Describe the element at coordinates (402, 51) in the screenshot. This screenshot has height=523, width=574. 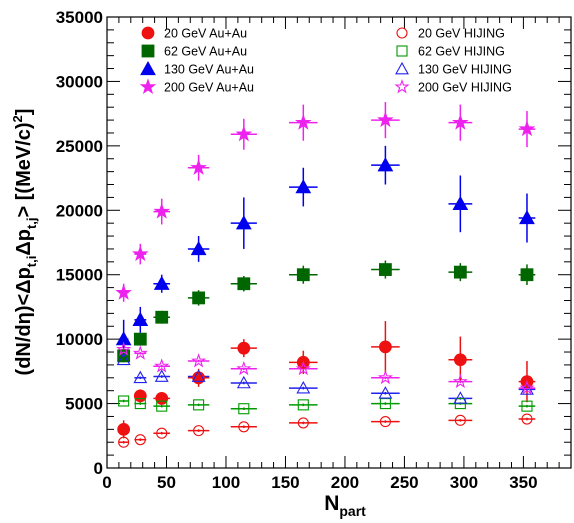
I see `legend-marker-62-gev-hijing` at that location.